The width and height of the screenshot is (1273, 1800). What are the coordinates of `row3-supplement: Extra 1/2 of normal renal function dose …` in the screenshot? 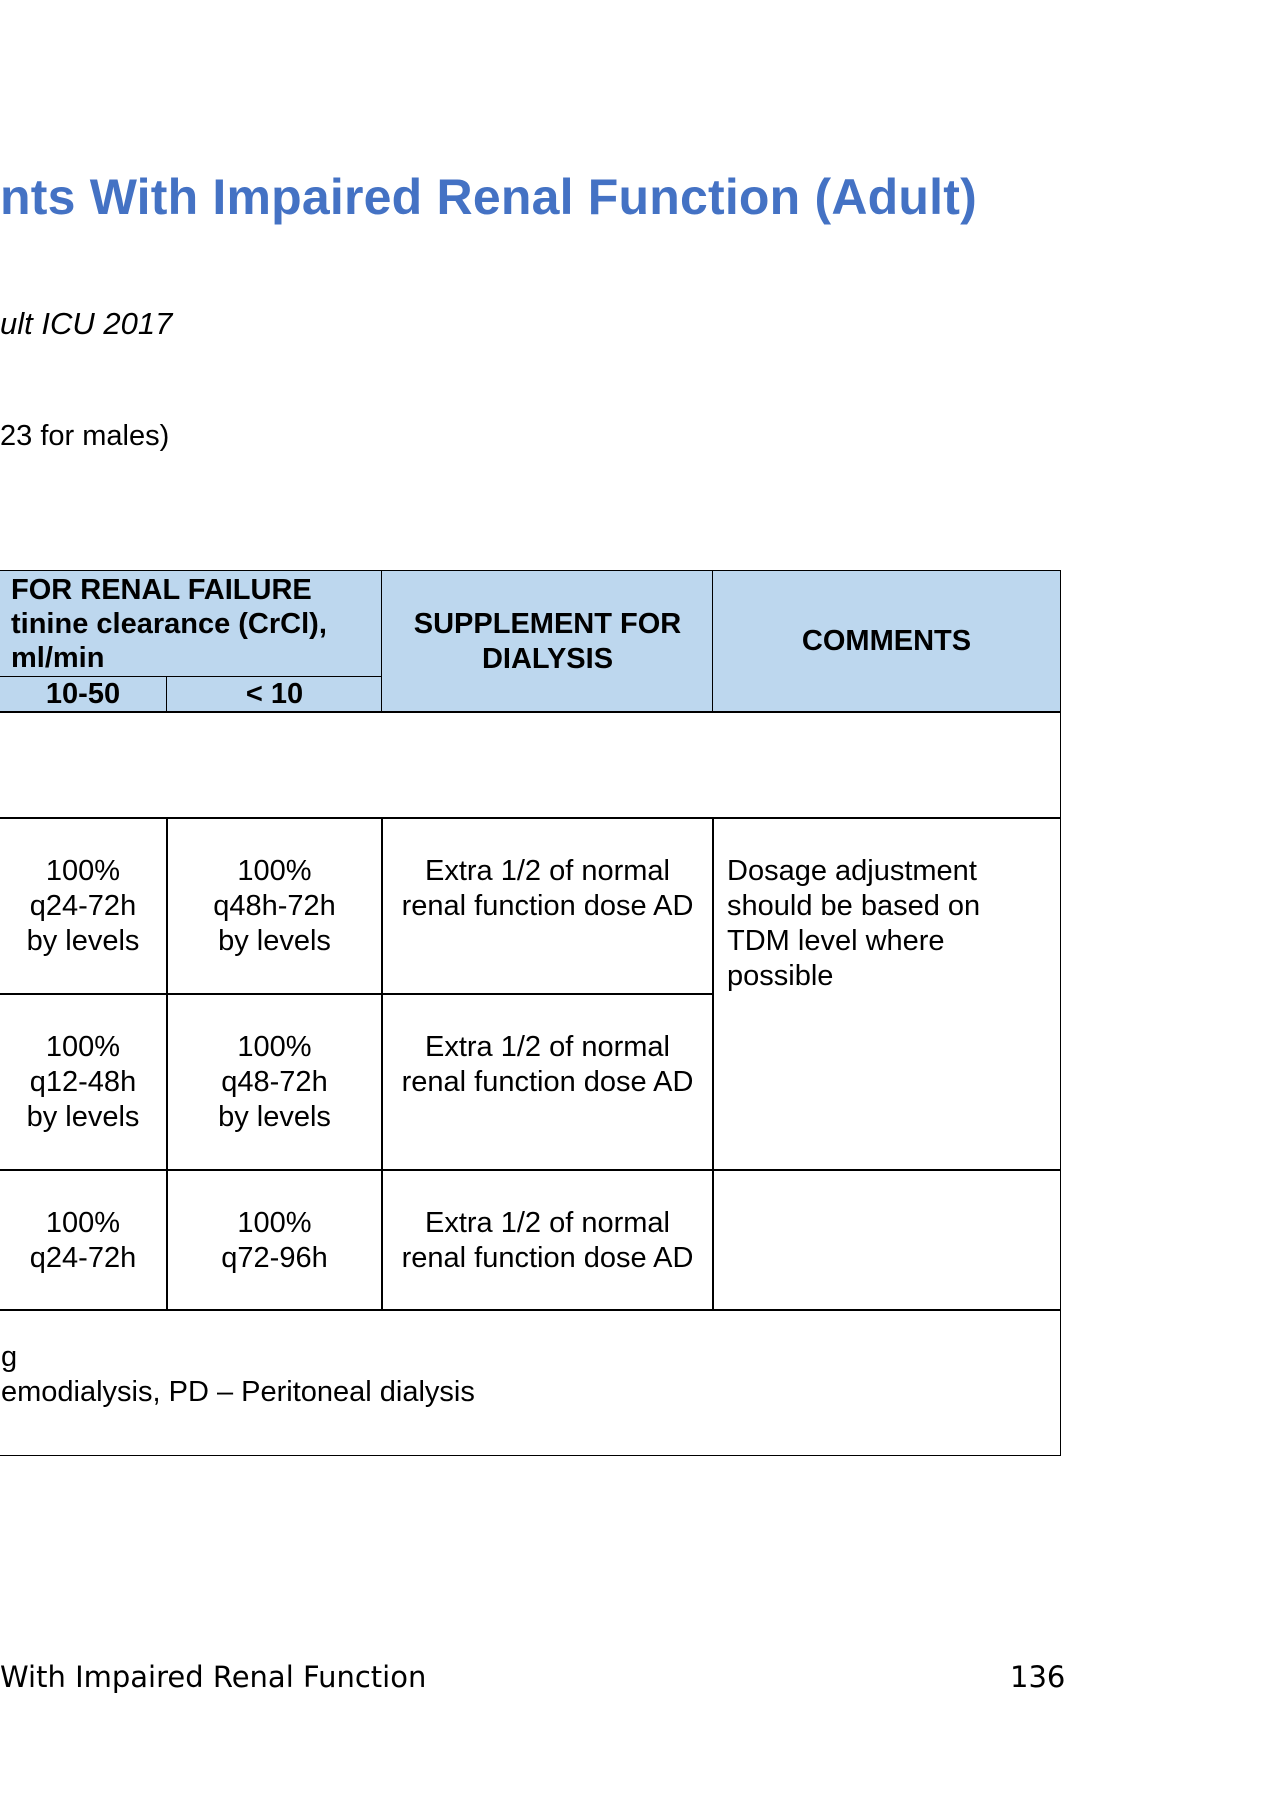 It's located at (547, 1240).